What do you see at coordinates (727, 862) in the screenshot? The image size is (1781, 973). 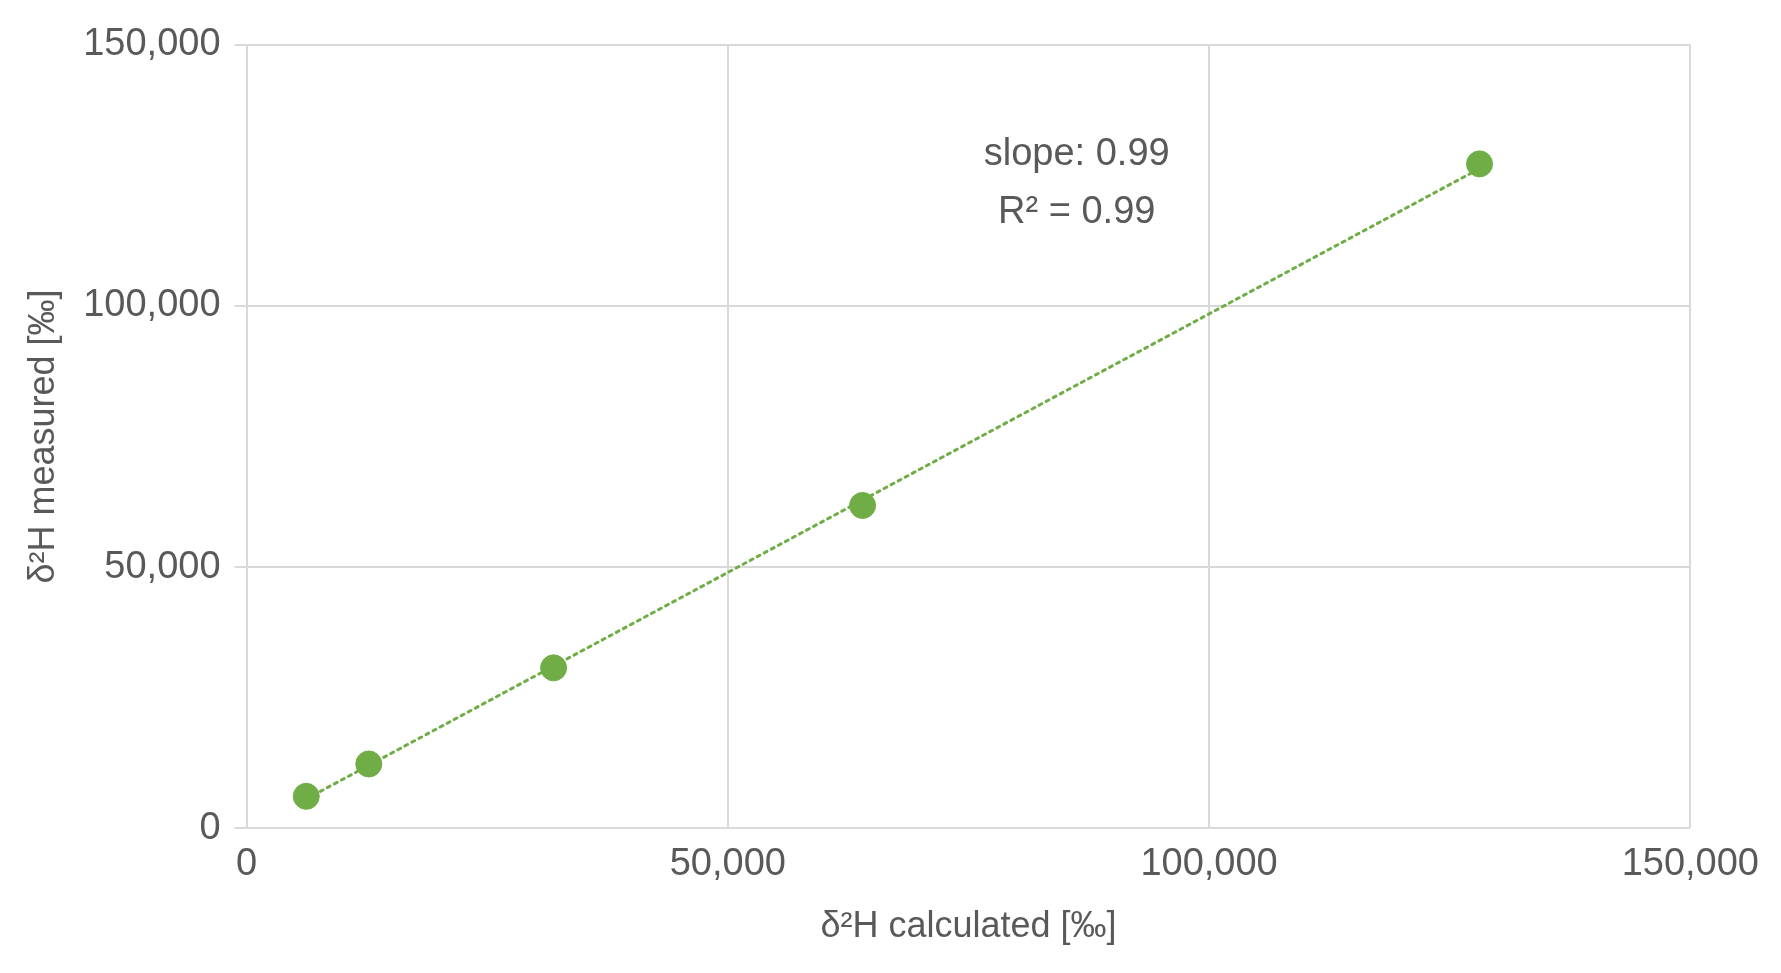 I see `x-tick-label: 50,000` at bounding box center [727, 862].